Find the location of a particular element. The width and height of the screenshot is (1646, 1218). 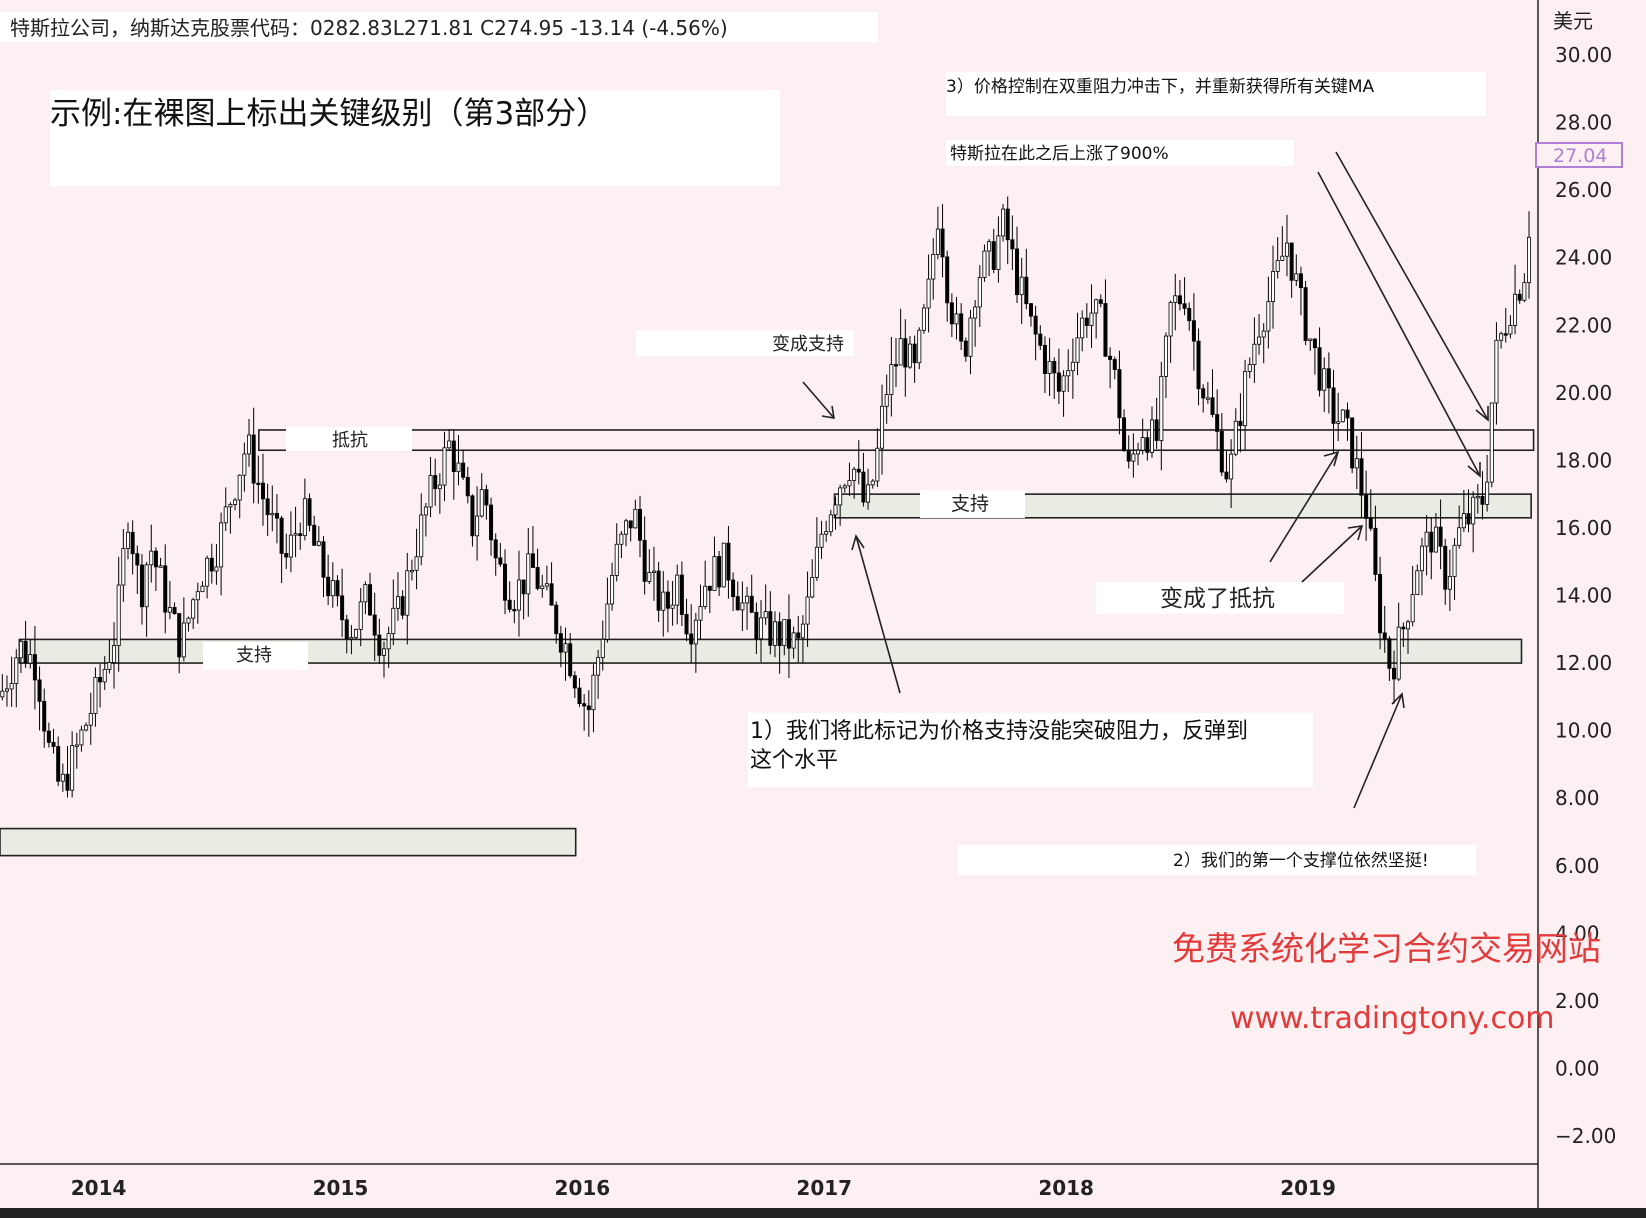

current-price-tag-box is located at coordinates (1579, 155).